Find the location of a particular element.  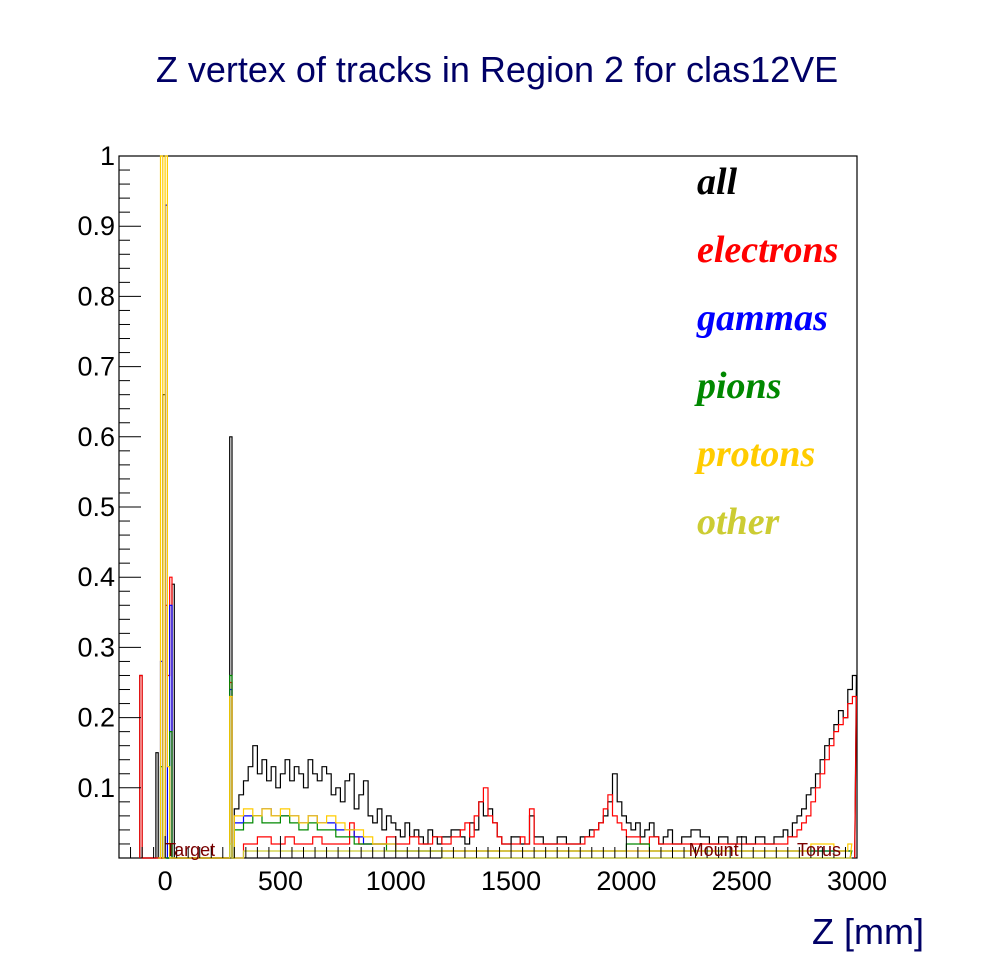

x-tick-label: 2500 is located at coordinates (742, 881).